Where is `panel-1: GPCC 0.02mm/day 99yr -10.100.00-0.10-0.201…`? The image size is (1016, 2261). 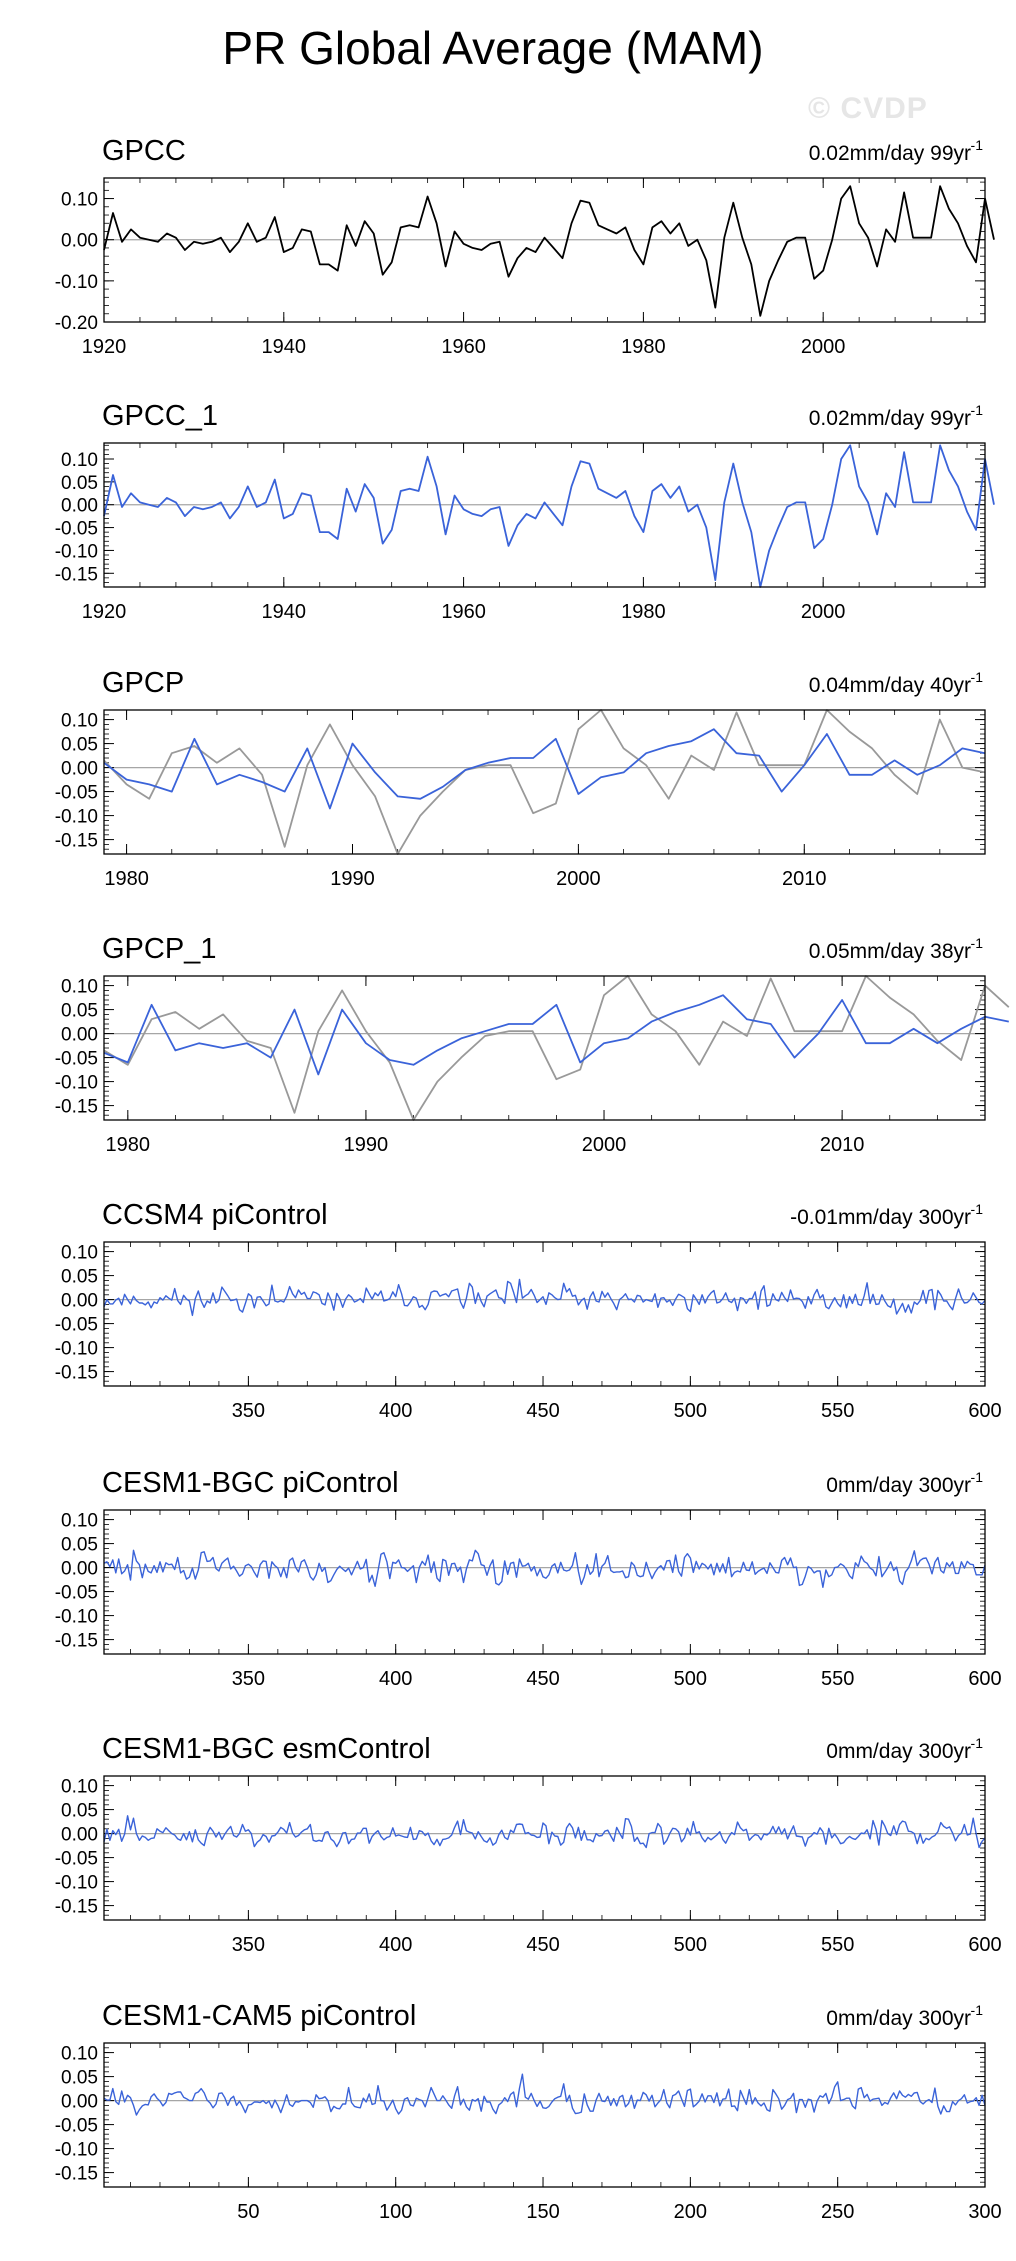
panel-1: GPCC 0.02mm/day 99yr -10.100.00-0.10-0.201… is located at coordinates (525, 246).